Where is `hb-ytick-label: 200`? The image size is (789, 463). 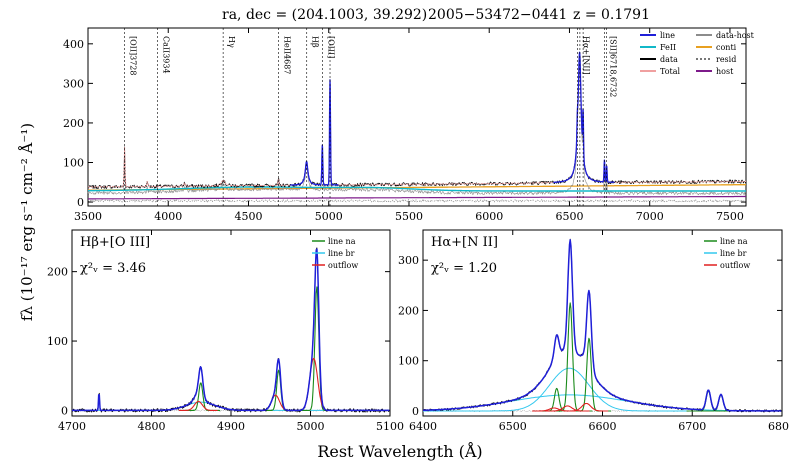 hb-ytick-label: 200 is located at coordinates (57, 272).